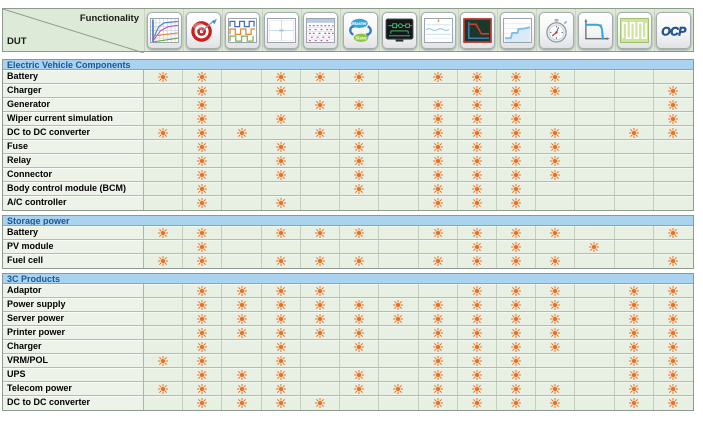  Describe the element at coordinates (635, 30) in the screenshot. I see `pulse-train-icon-button` at that location.